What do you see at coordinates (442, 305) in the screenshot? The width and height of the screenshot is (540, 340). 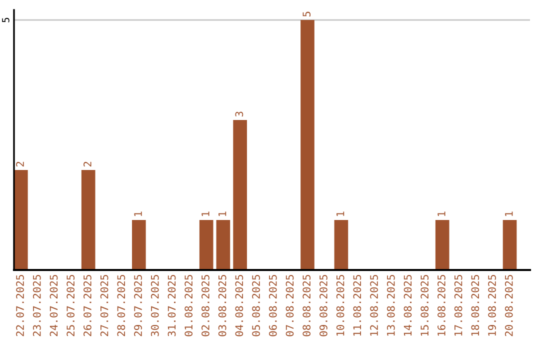 I see `x-tick-label: 16.08.2025` at bounding box center [442, 305].